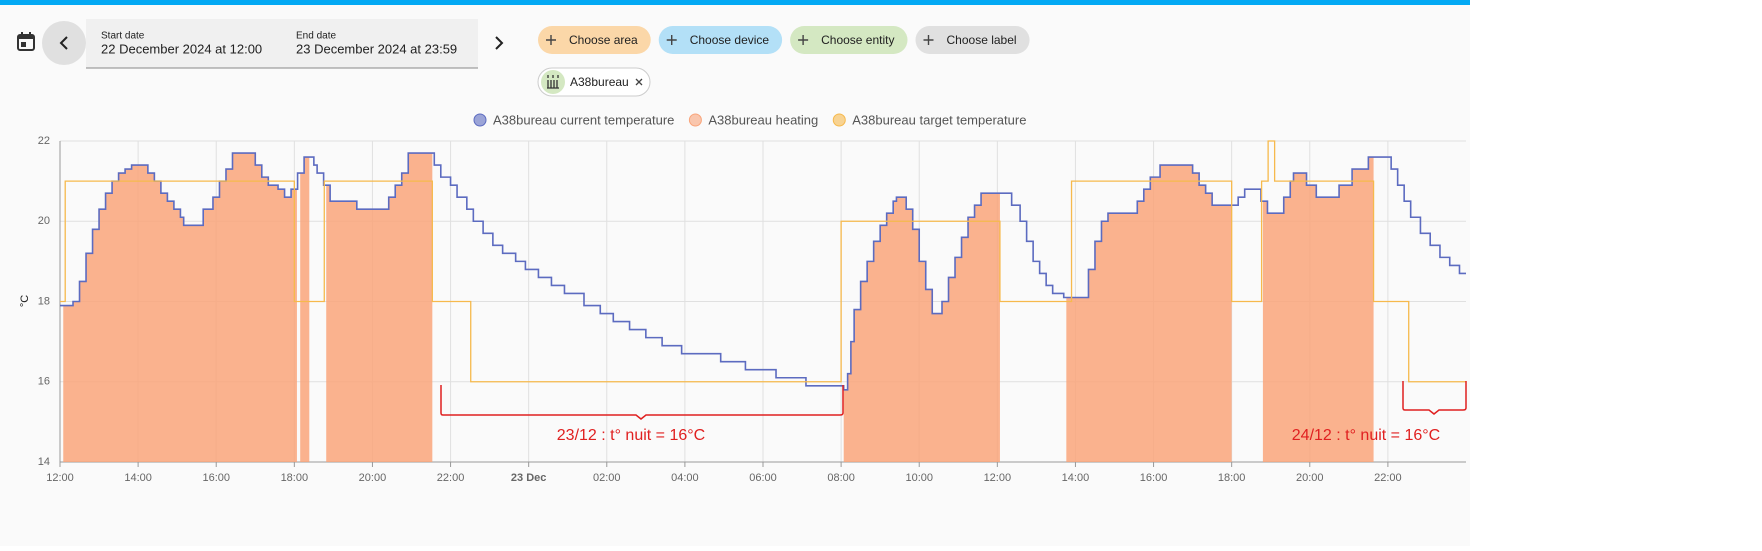 The height and width of the screenshot is (551, 1762). What do you see at coordinates (763, 478) in the screenshot?
I see `x-tick-label: 06:00` at bounding box center [763, 478].